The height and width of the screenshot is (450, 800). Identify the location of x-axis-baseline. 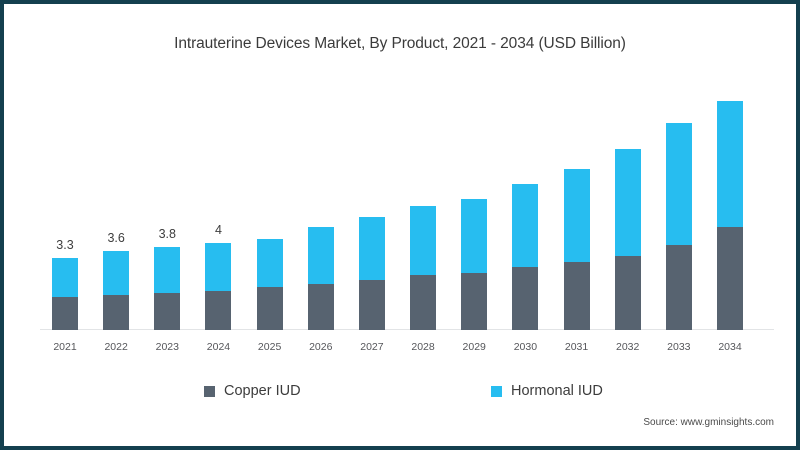
(407, 329).